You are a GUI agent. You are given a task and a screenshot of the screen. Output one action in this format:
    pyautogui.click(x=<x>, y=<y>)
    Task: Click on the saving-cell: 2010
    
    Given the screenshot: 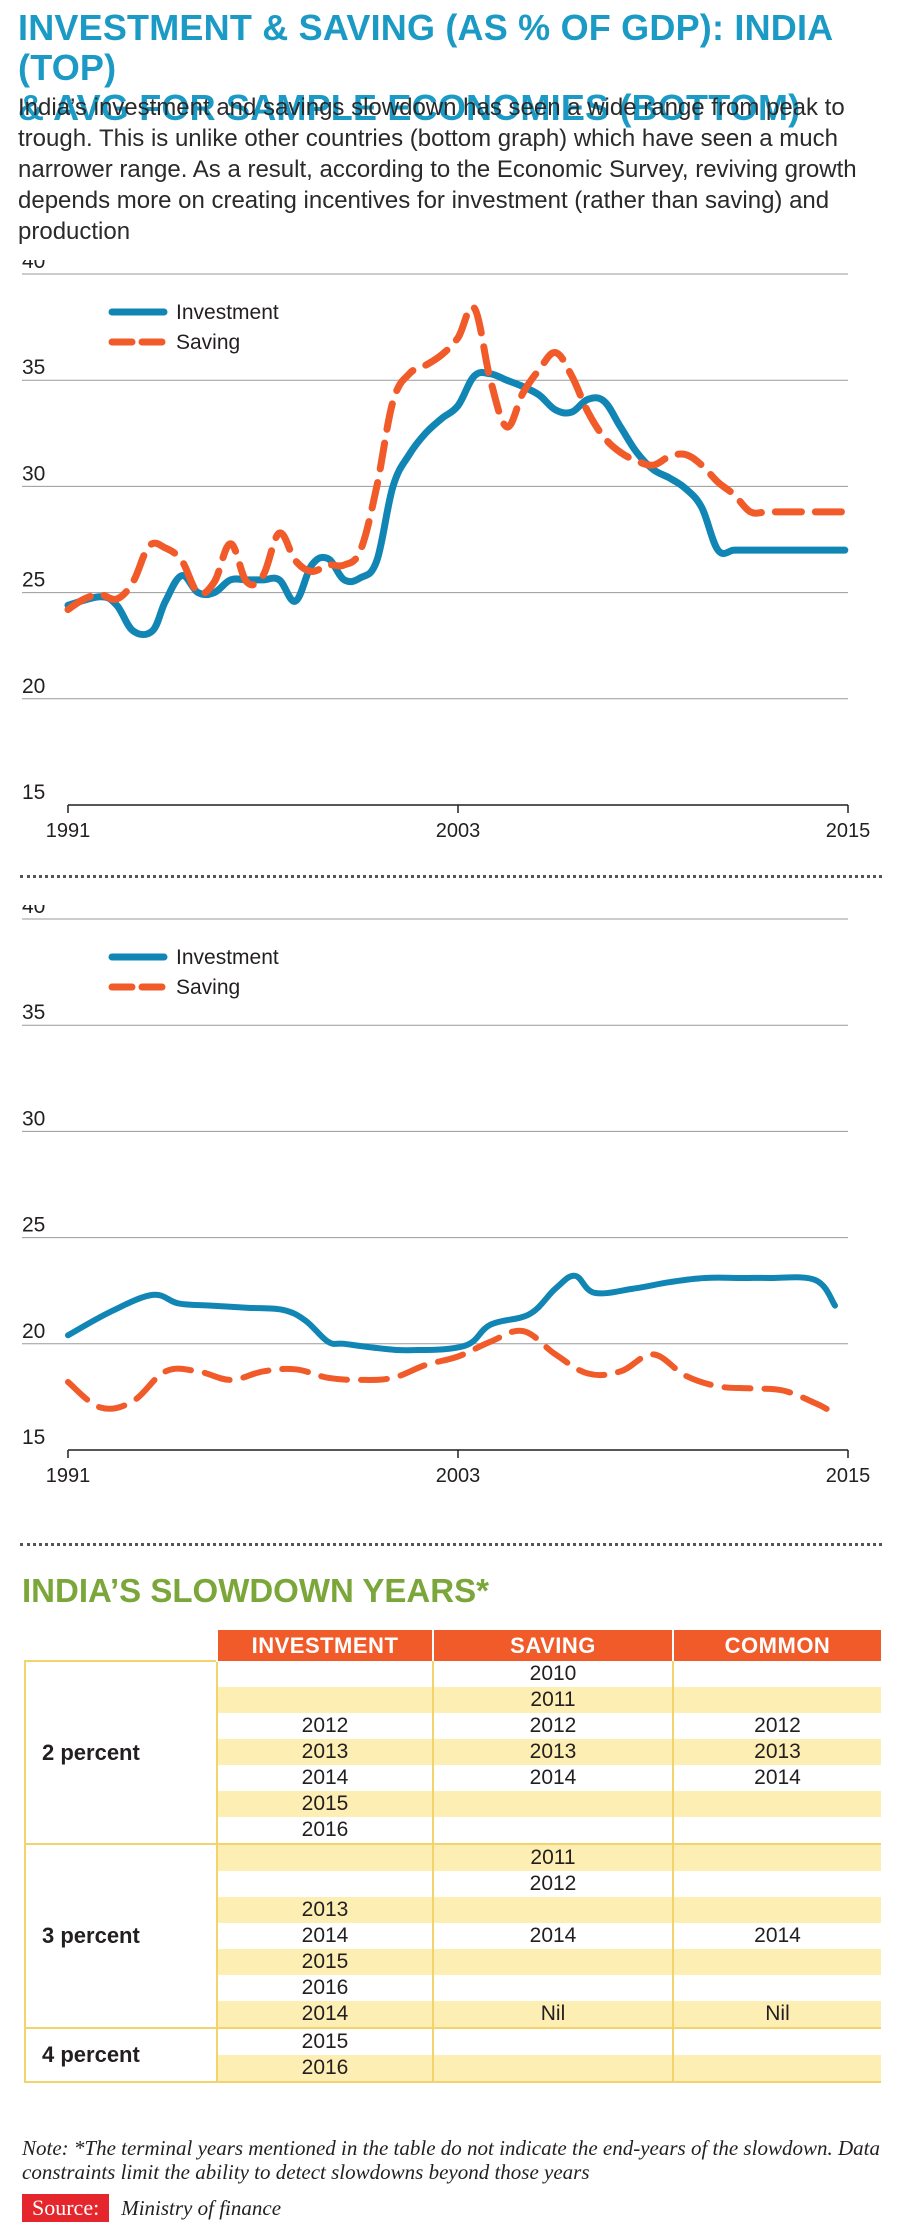 What is the action you would take?
    pyautogui.click(x=552, y=1674)
    